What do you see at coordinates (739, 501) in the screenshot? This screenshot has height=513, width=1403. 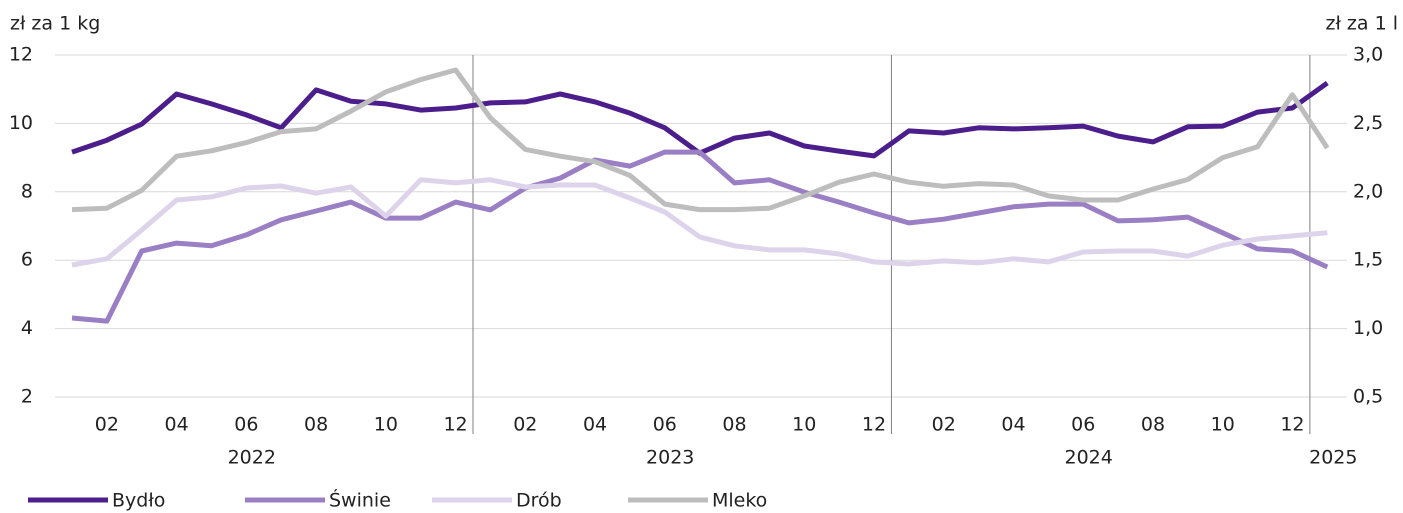 I see `legend-label: Mleko` at bounding box center [739, 501].